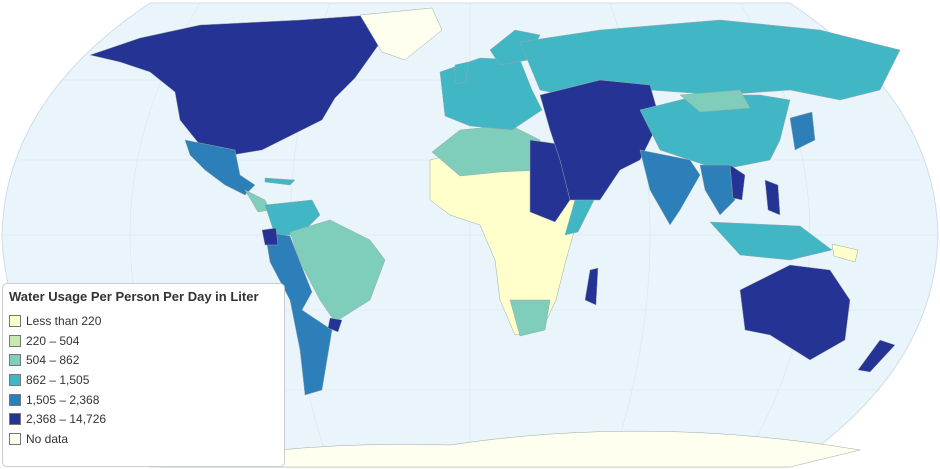 The width and height of the screenshot is (940, 469). Describe the element at coordinates (270, 236) in the screenshot. I see `ecuador` at that location.